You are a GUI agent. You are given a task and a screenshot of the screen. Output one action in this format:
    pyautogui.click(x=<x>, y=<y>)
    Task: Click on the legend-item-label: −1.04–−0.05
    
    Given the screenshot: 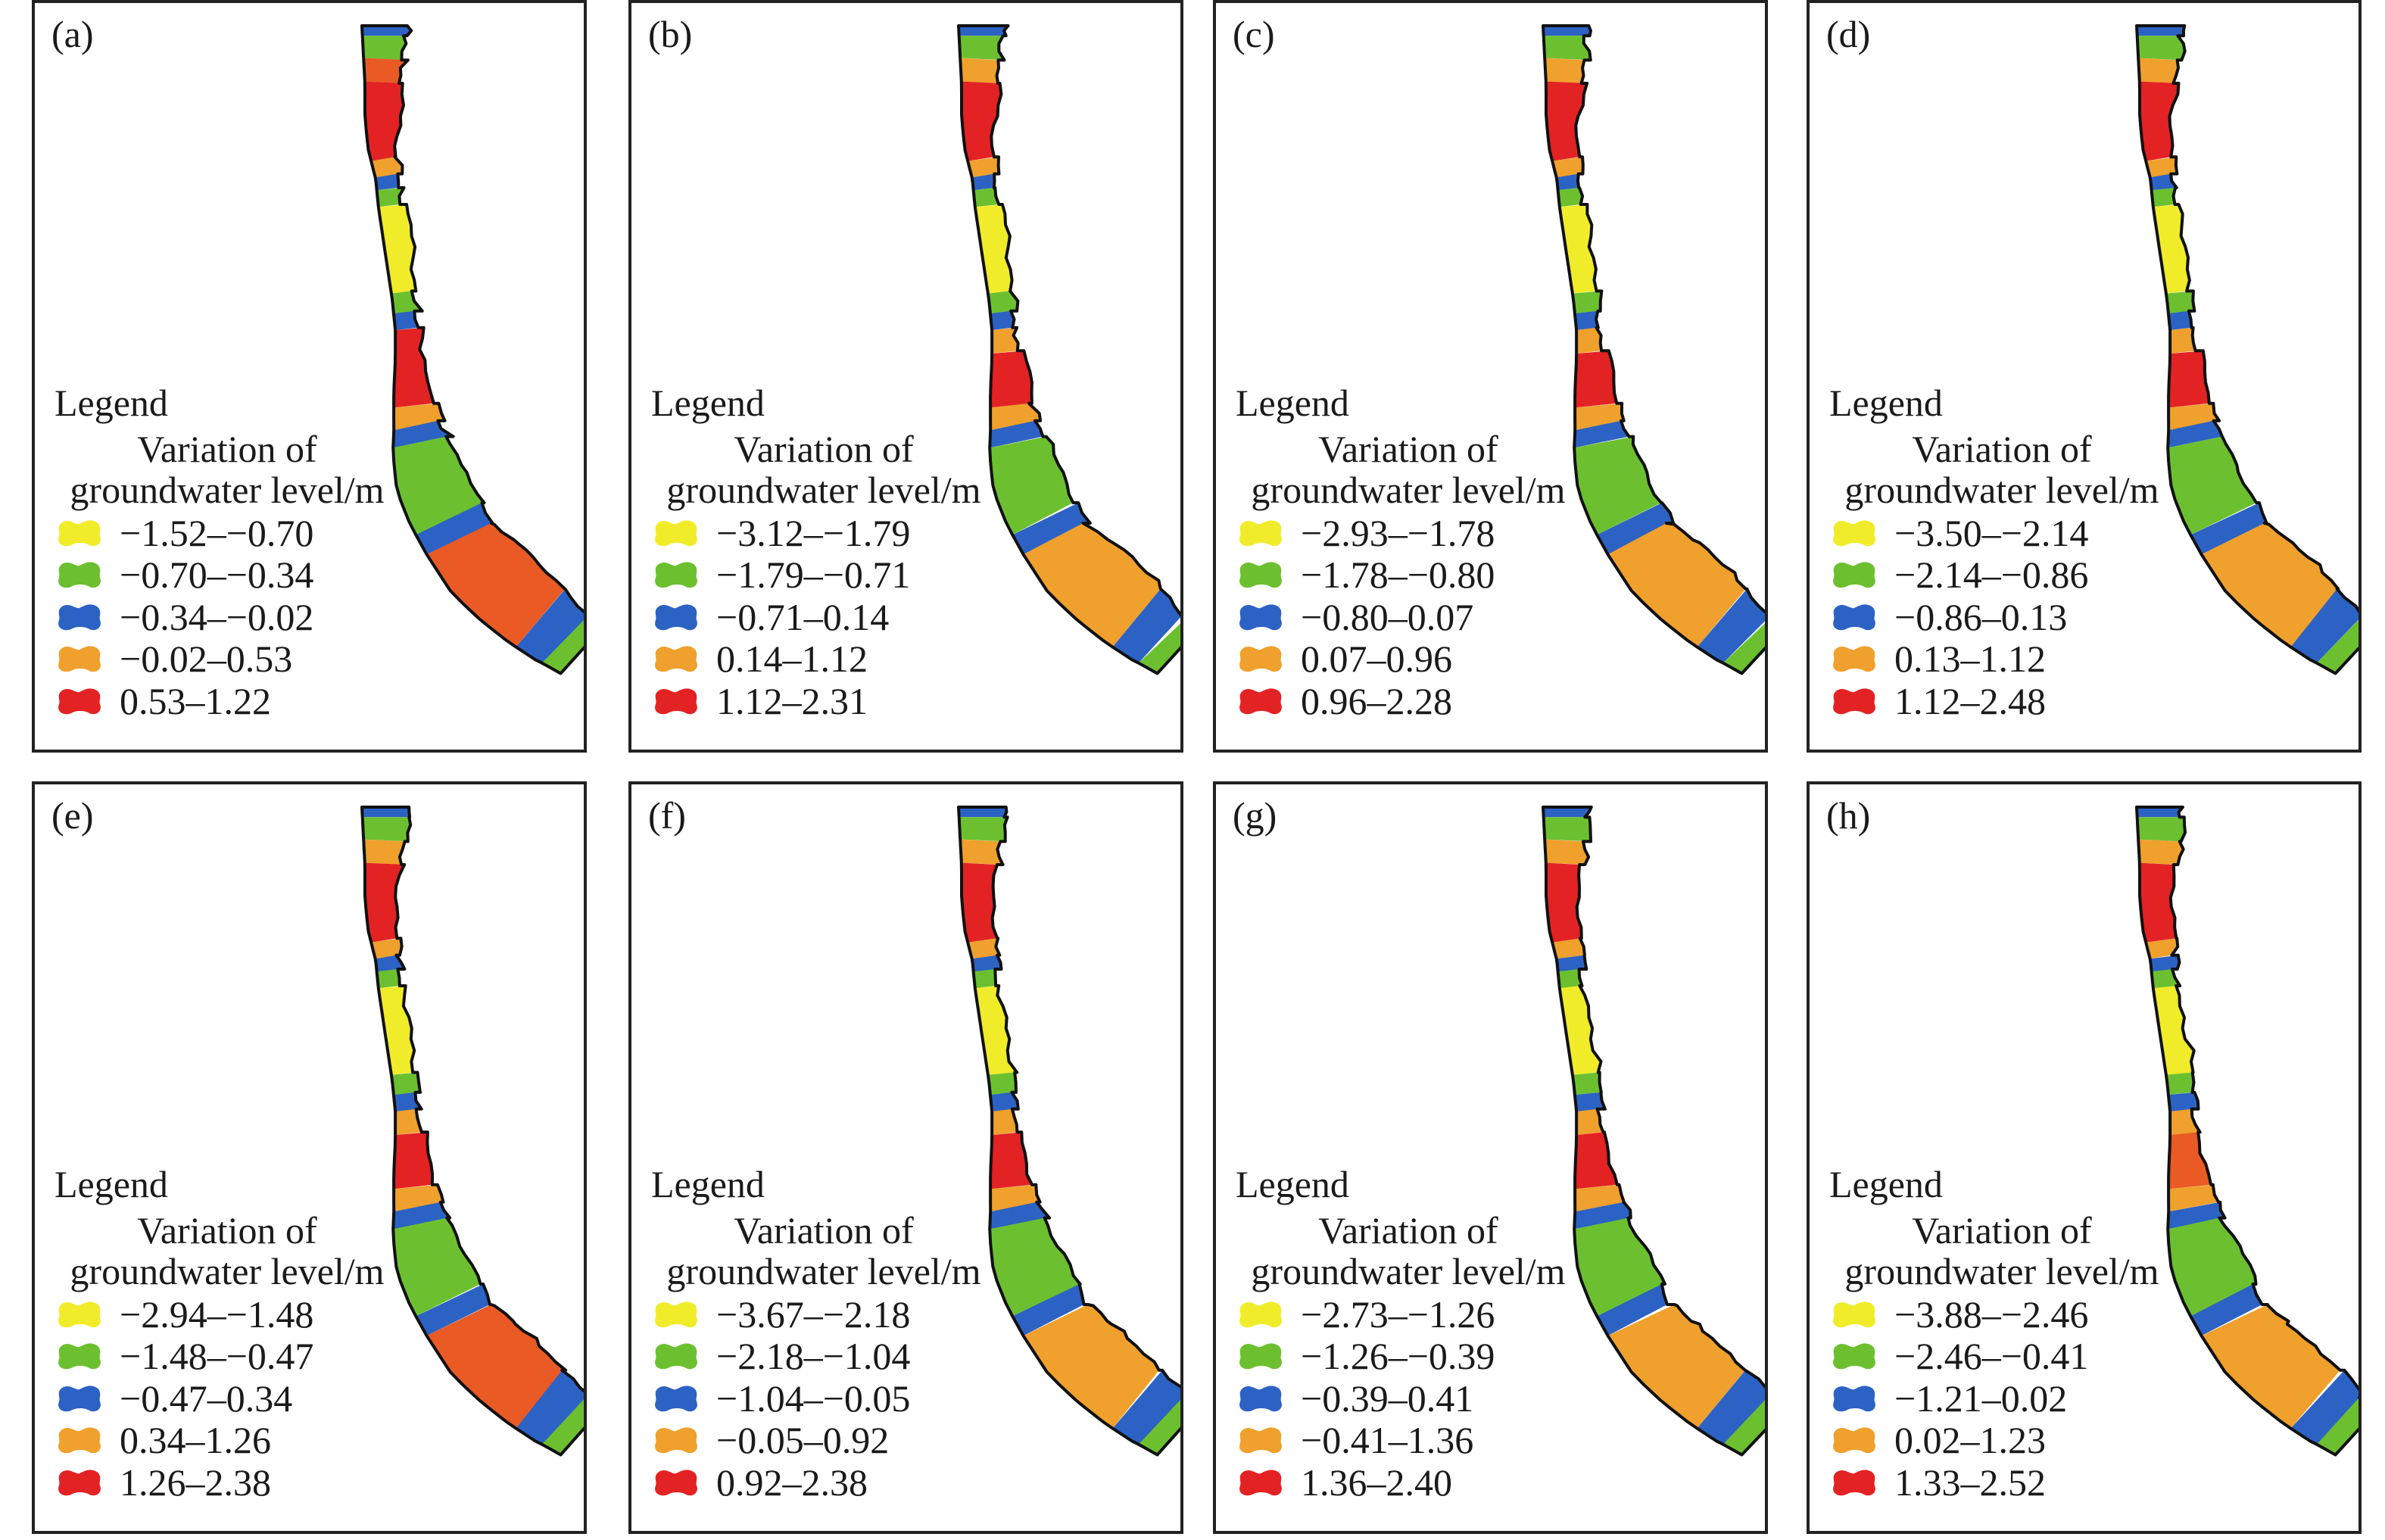 What is the action you would take?
    pyautogui.click(x=813, y=1398)
    